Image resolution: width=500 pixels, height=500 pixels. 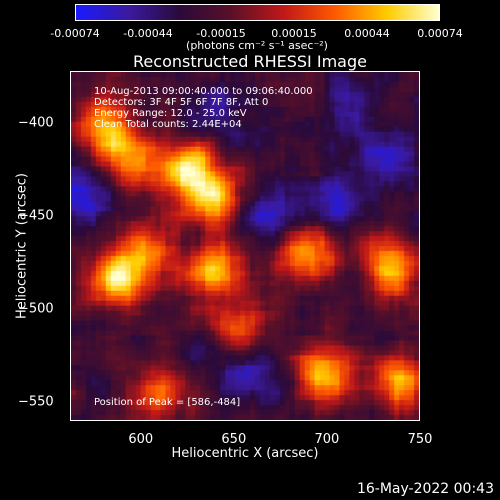 What do you see at coordinates (367, 33) in the screenshot?
I see `colorbar-tick-label: 0.00044` at bounding box center [367, 33].